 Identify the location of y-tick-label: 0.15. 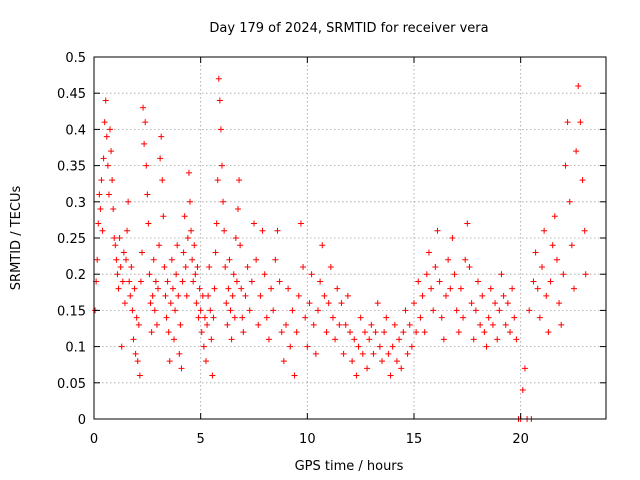
(71, 311).